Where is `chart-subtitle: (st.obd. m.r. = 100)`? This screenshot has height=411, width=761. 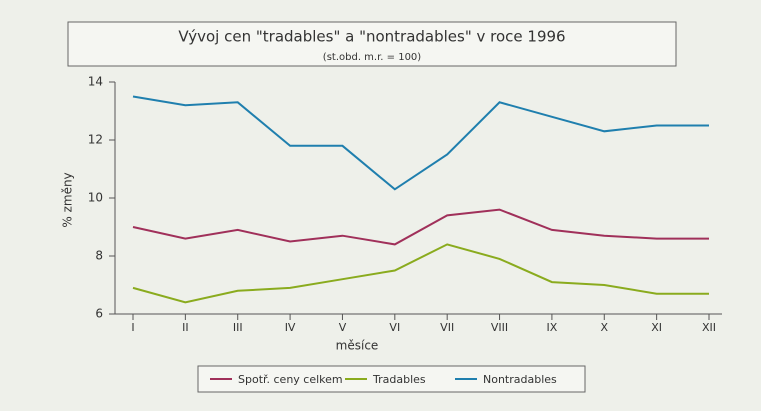 chart-subtitle: (st.obd. m.r. = 100) is located at coordinates (372, 57).